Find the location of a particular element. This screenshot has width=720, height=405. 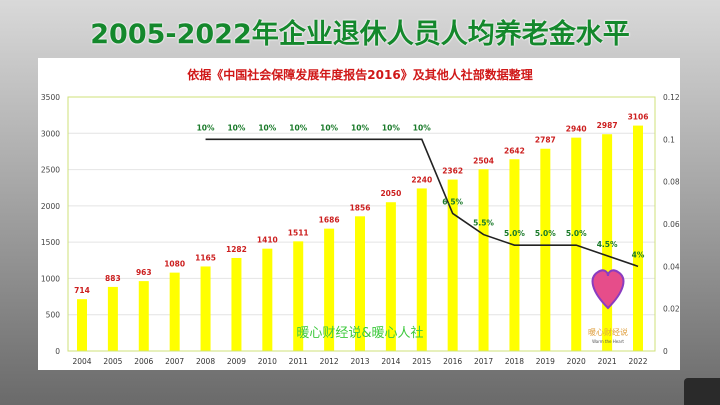

bar-data-label: 1410 is located at coordinates (267, 240).